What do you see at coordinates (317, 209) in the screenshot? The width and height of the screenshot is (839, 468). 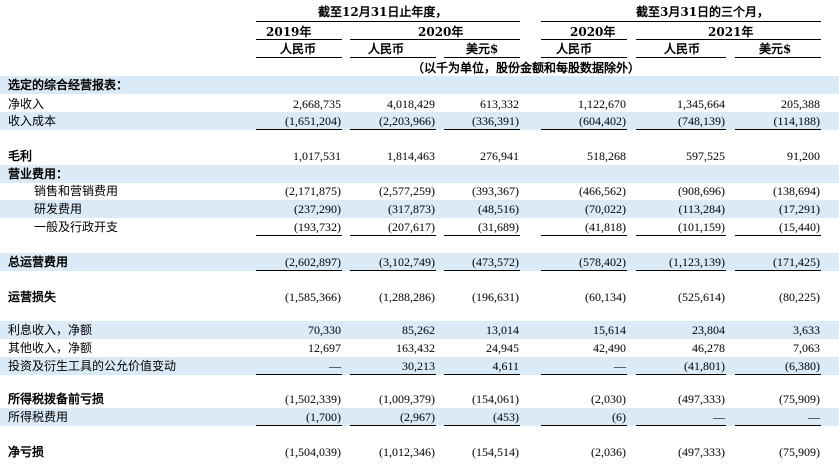 I see `row-value: (237,290)` at bounding box center [317, 209].